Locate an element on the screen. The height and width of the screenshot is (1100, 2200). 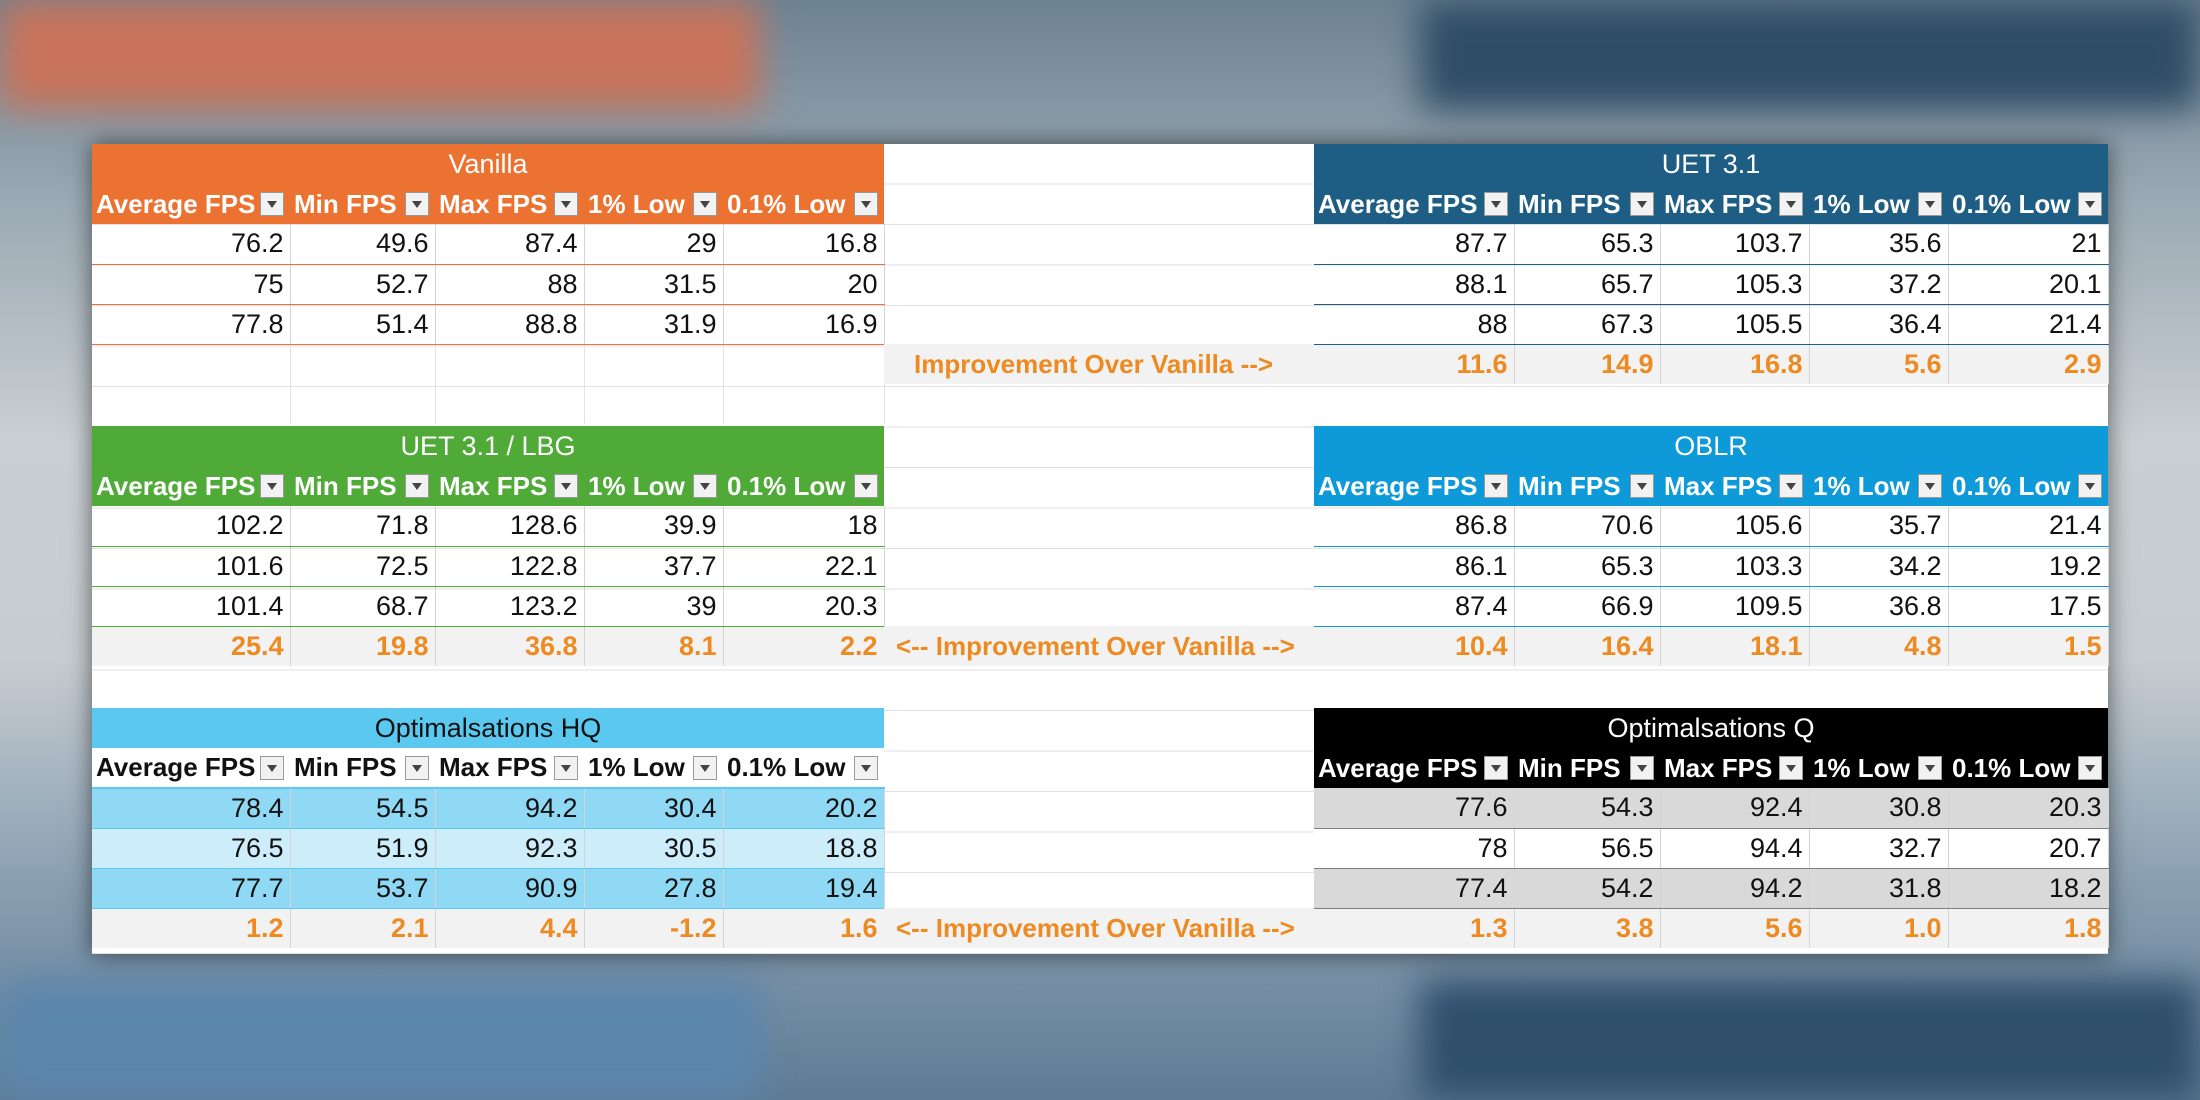
cell: 16.8 is located at coordinates (804, 244).